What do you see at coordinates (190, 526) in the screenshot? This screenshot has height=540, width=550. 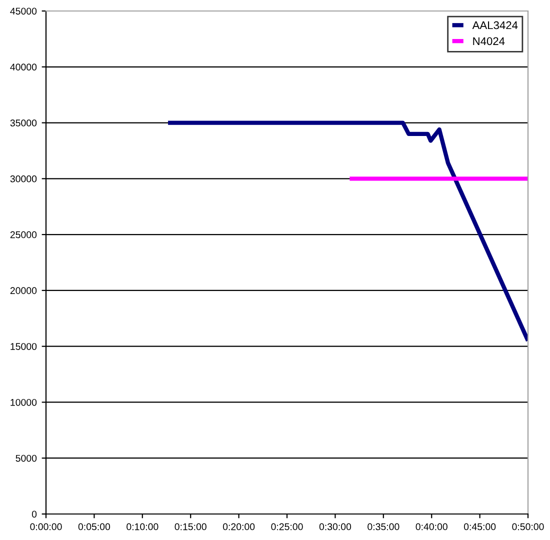 I see `x-tick-label: 0:15:00` at bounding box center [190, 526].